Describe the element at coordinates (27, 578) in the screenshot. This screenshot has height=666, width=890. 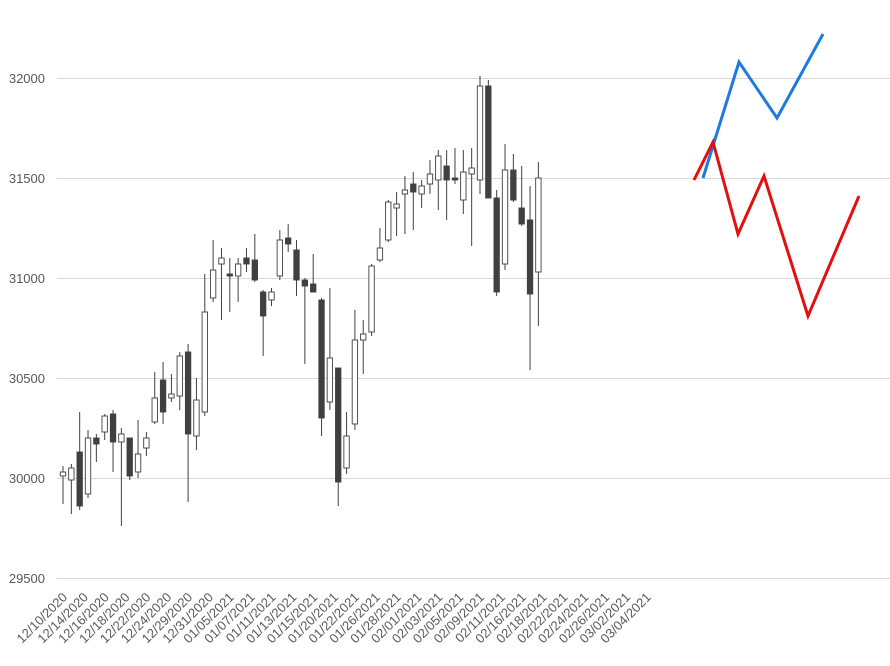
I see `y-tick-label: 29500` at that location.